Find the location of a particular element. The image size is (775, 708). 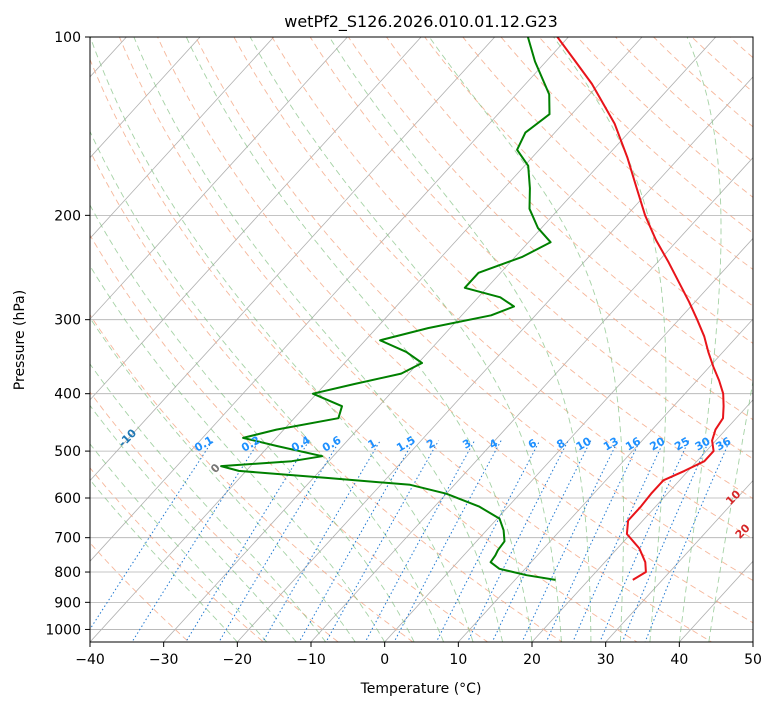

moist-adiabat-label: 20 is located at coordinates (743, 531).